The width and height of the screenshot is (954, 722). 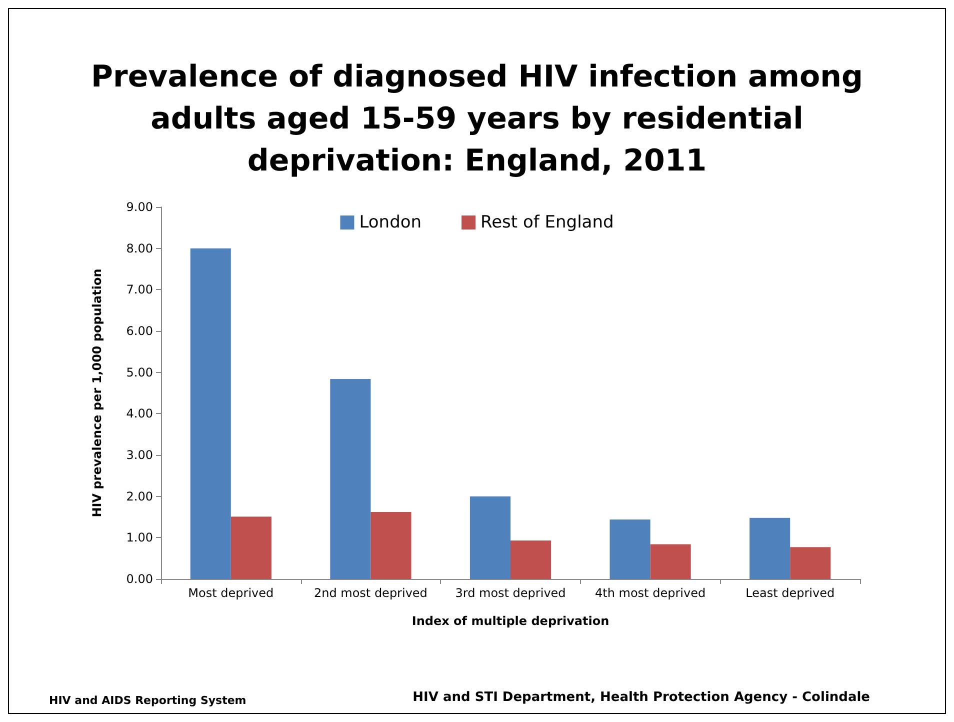 I want to click on x-tick-label: 3rd most deprived, so click(x=510, y=593).